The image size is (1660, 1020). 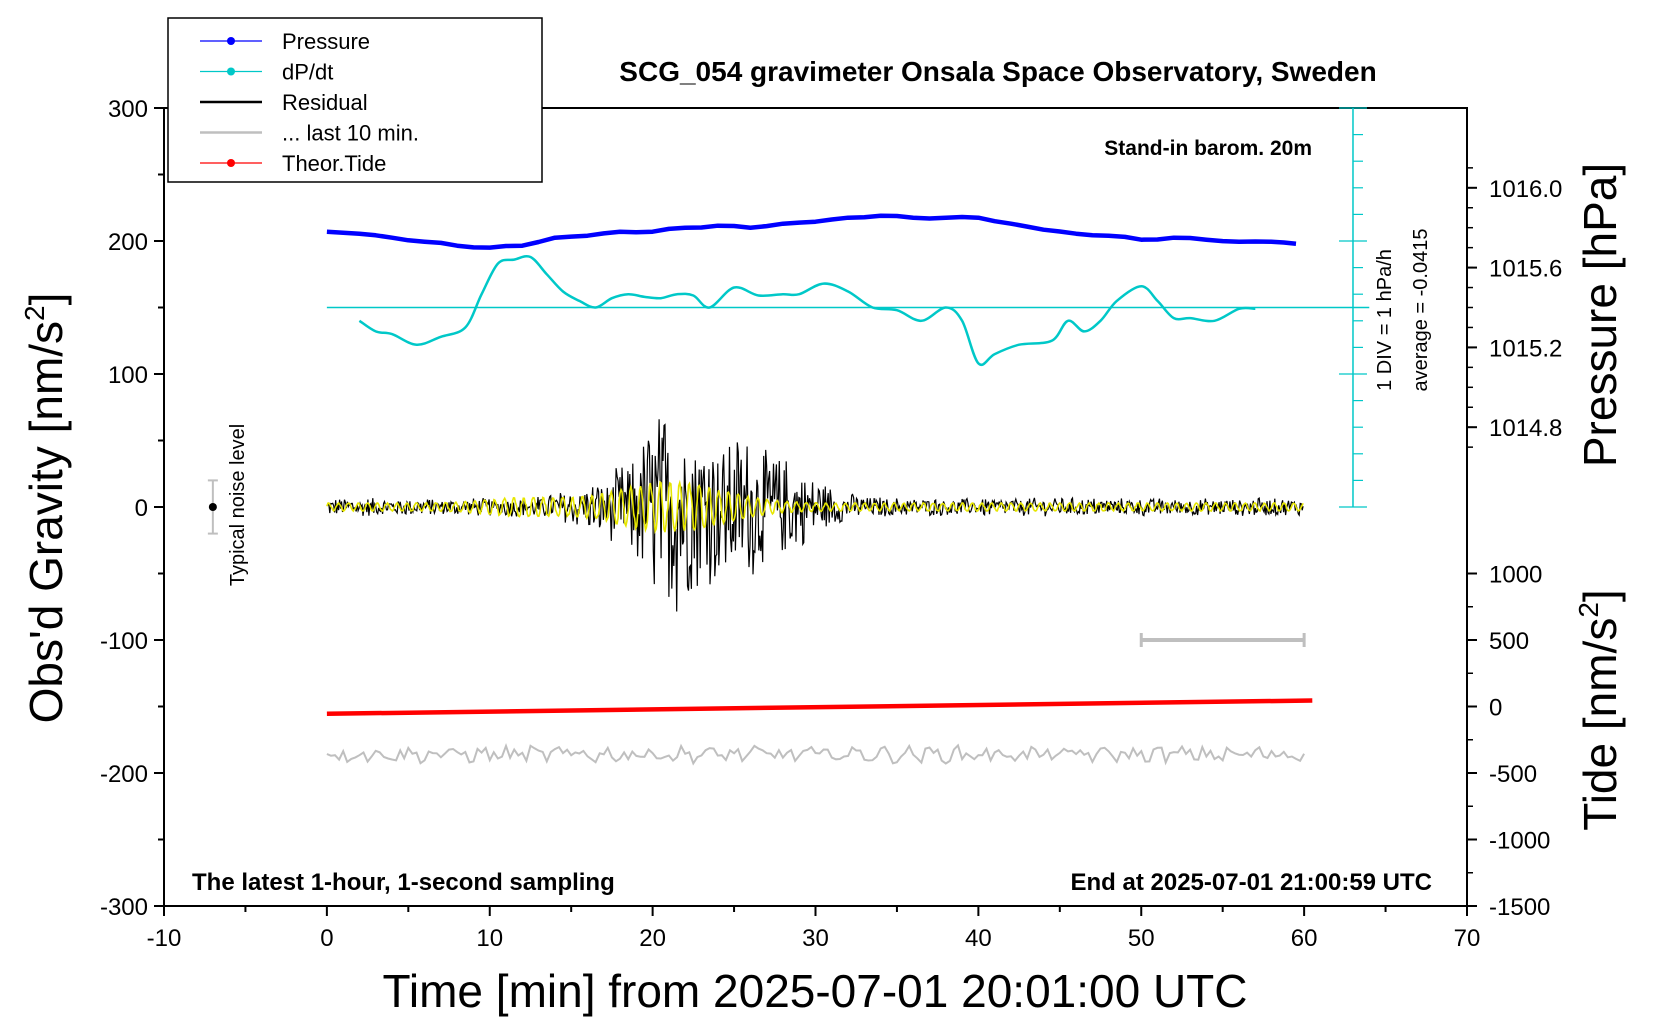 What do you see at coordinates (1519, 841) in the screenshot?
I see `tide-tick-label: -1000` at bounding box center [1519, 841].